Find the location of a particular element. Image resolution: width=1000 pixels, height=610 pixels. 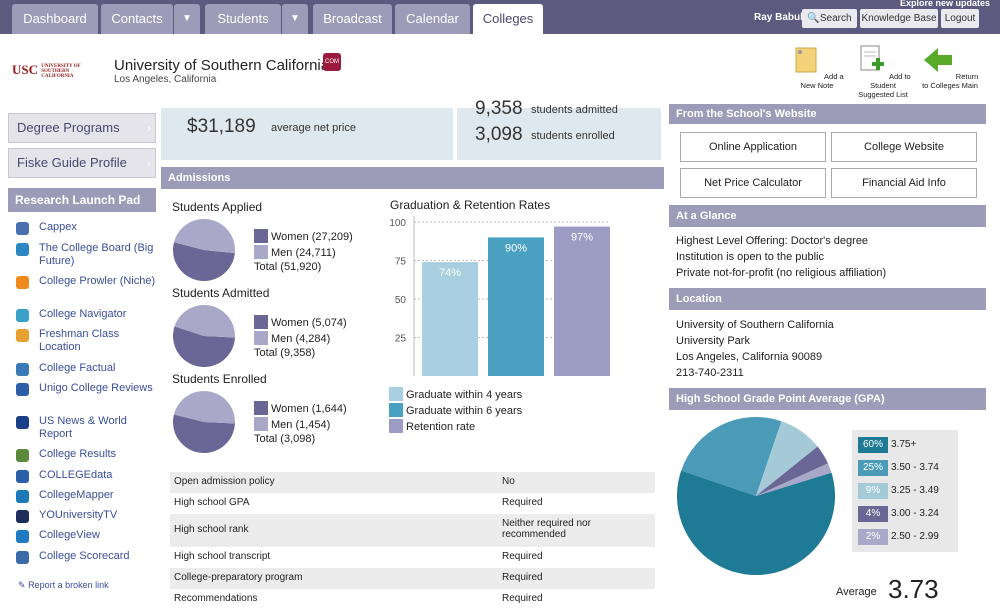

contacts-dropdown-icon: ▼ is located at coordinates (187, 19).